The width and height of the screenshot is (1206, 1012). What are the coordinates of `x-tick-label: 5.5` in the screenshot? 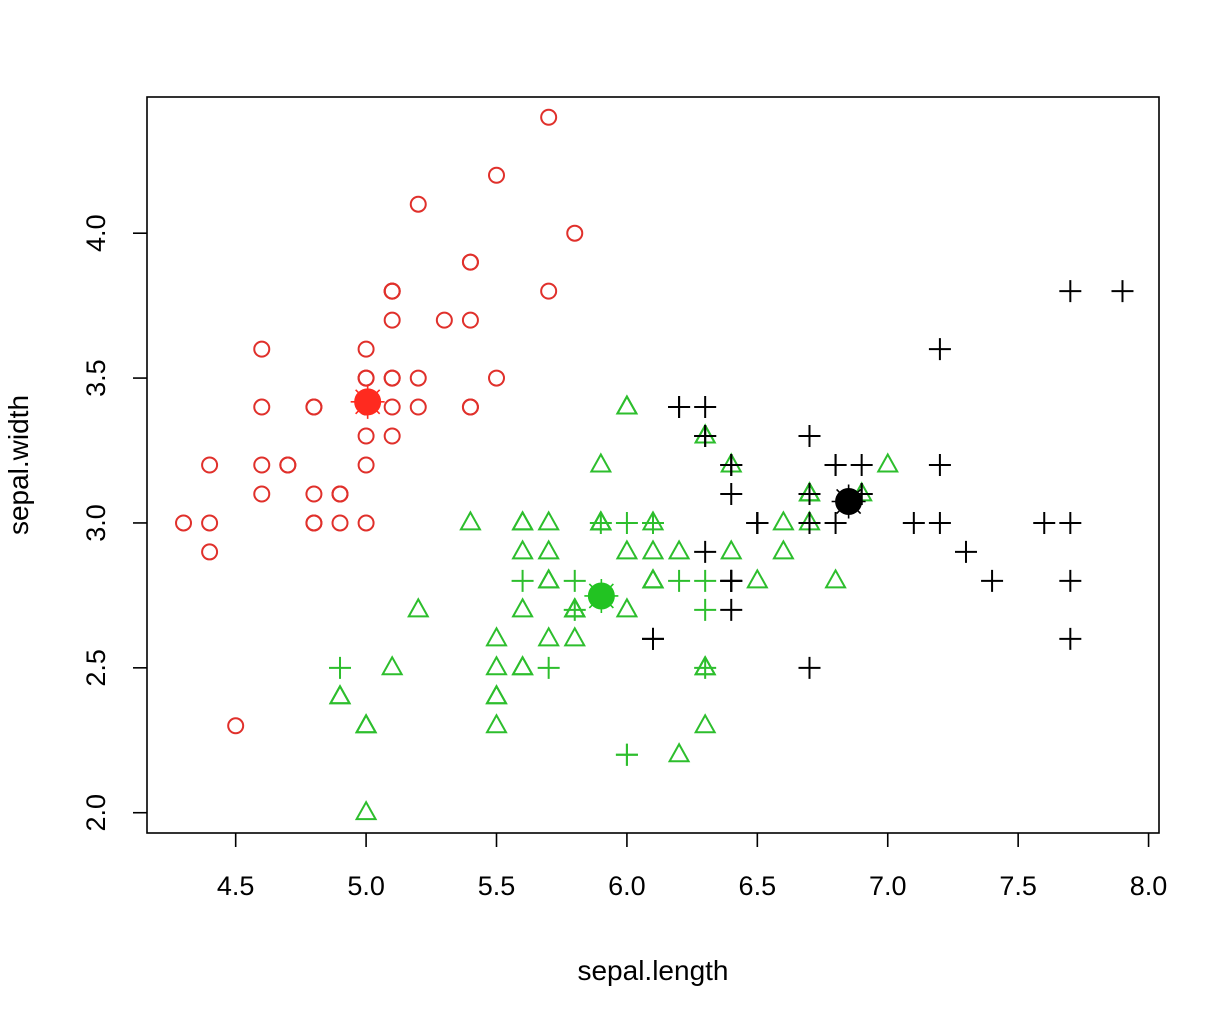 It's located at (497, 886).